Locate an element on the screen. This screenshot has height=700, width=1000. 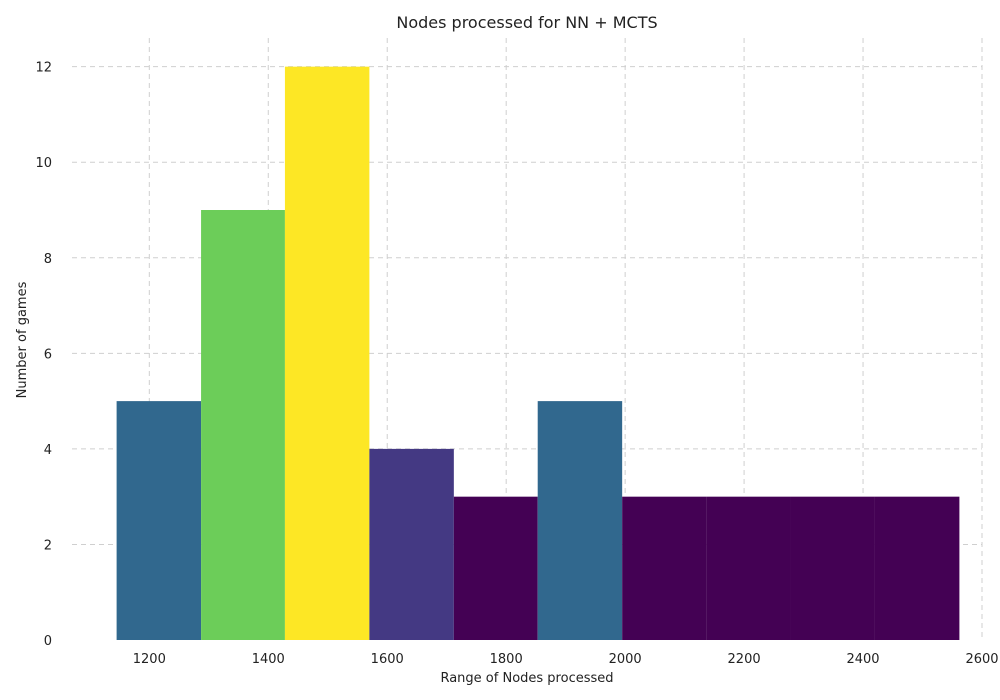
x-tick-label: 1600 is located at coordinates (387, 659).